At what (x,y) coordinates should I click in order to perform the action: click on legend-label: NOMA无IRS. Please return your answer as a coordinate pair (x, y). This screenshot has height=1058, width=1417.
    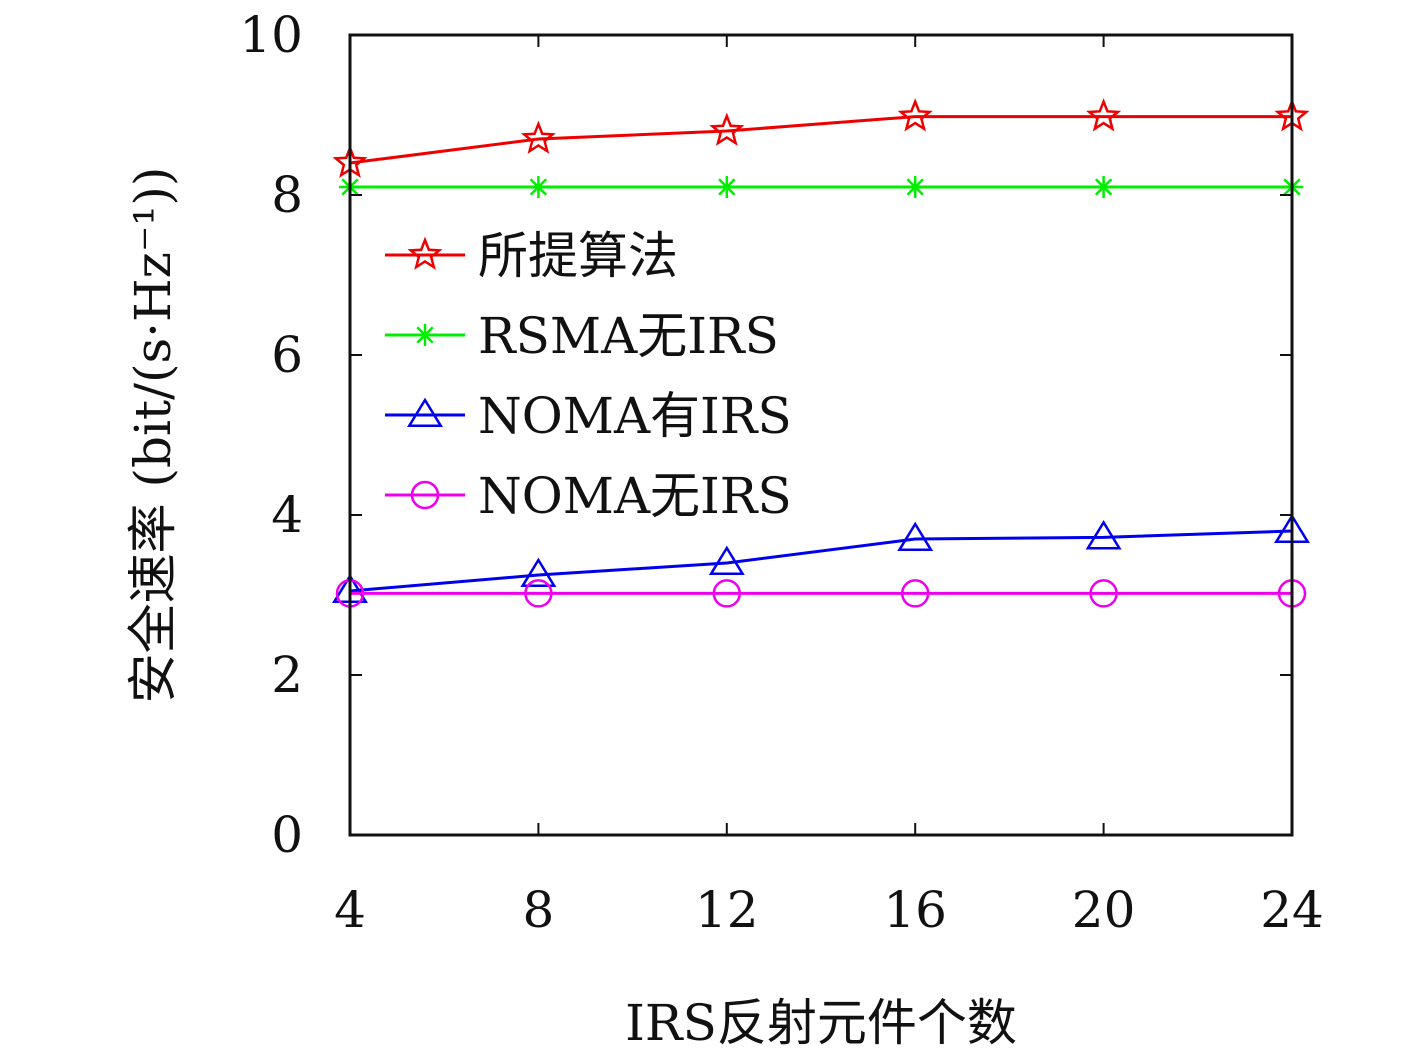
    Looking at the image, I should click on (635, 496).